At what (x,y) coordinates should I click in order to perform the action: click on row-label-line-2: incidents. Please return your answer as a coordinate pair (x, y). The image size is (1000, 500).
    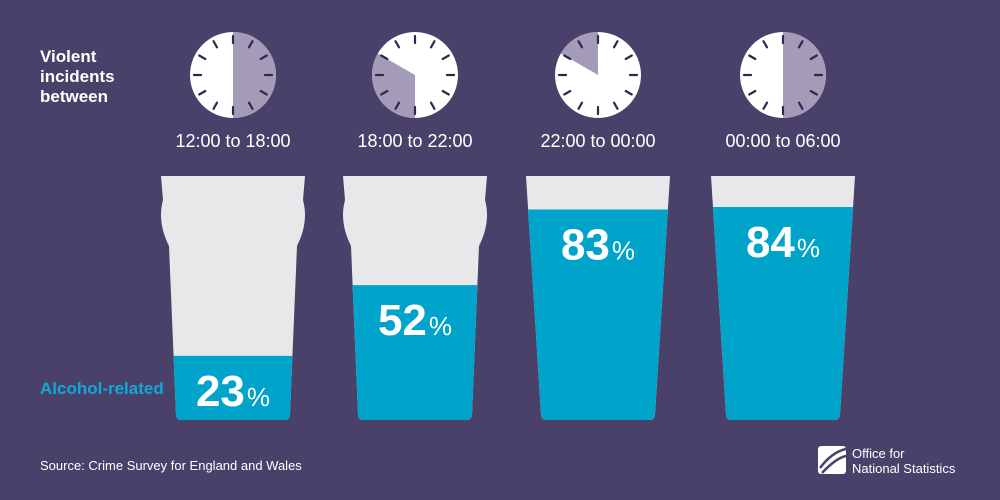
    Looking at the image, I should click on (77, 76).